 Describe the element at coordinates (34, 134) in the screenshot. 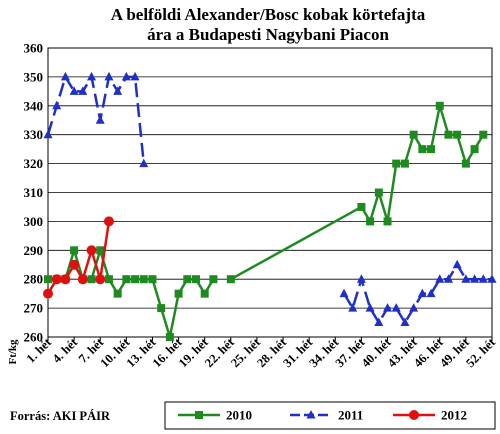

I see `y-tick-label: 330` at that location.